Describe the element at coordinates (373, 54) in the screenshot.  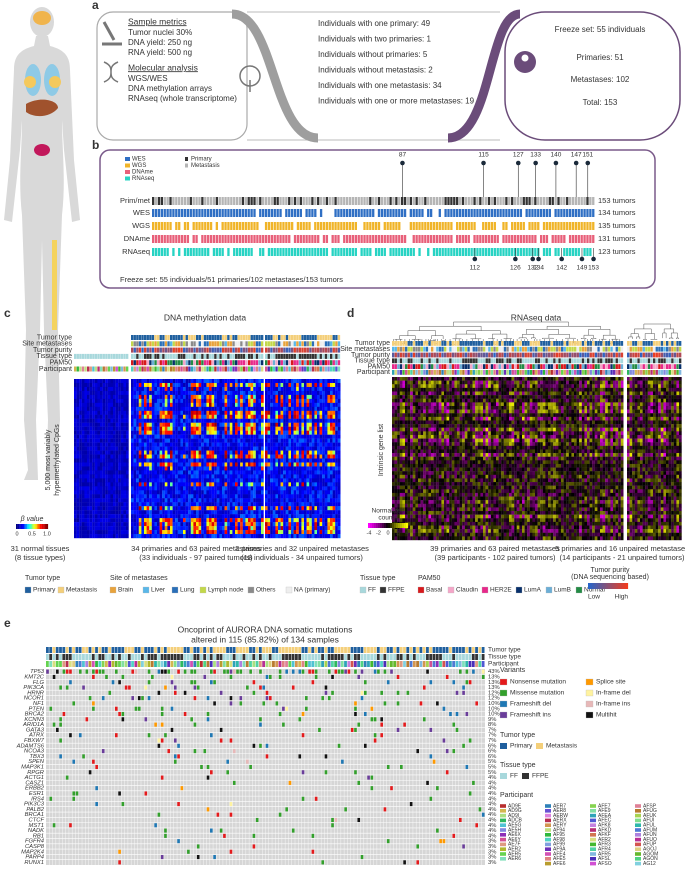
I see `label: Individuals without primaries: 5` at that location.